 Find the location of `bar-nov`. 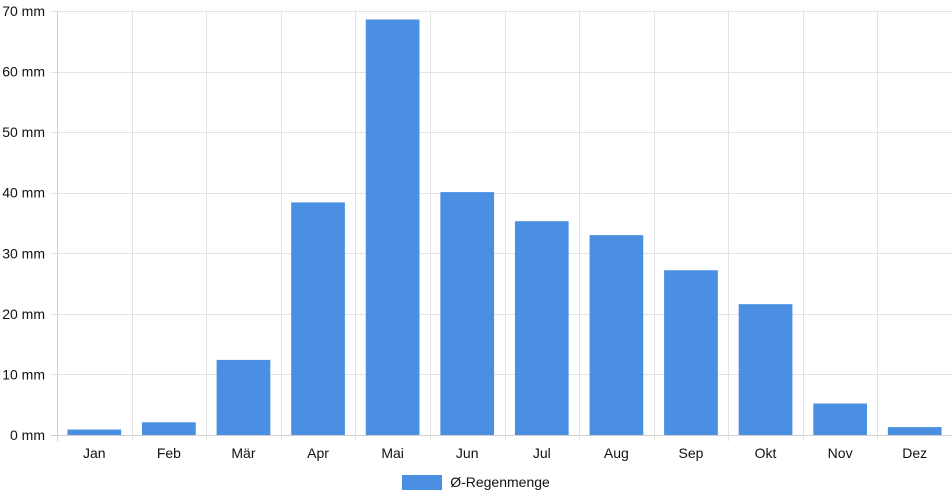

bar-nov is located at coordinates (840, 419).